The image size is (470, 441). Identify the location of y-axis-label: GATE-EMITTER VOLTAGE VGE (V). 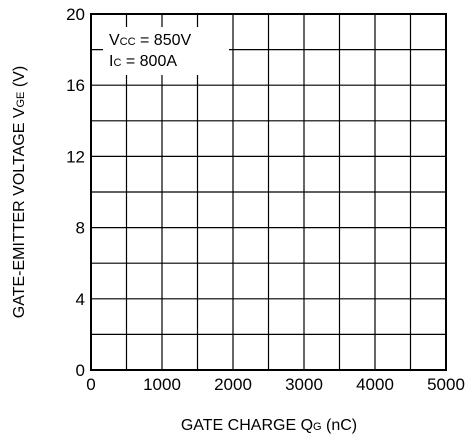
(19, 192).